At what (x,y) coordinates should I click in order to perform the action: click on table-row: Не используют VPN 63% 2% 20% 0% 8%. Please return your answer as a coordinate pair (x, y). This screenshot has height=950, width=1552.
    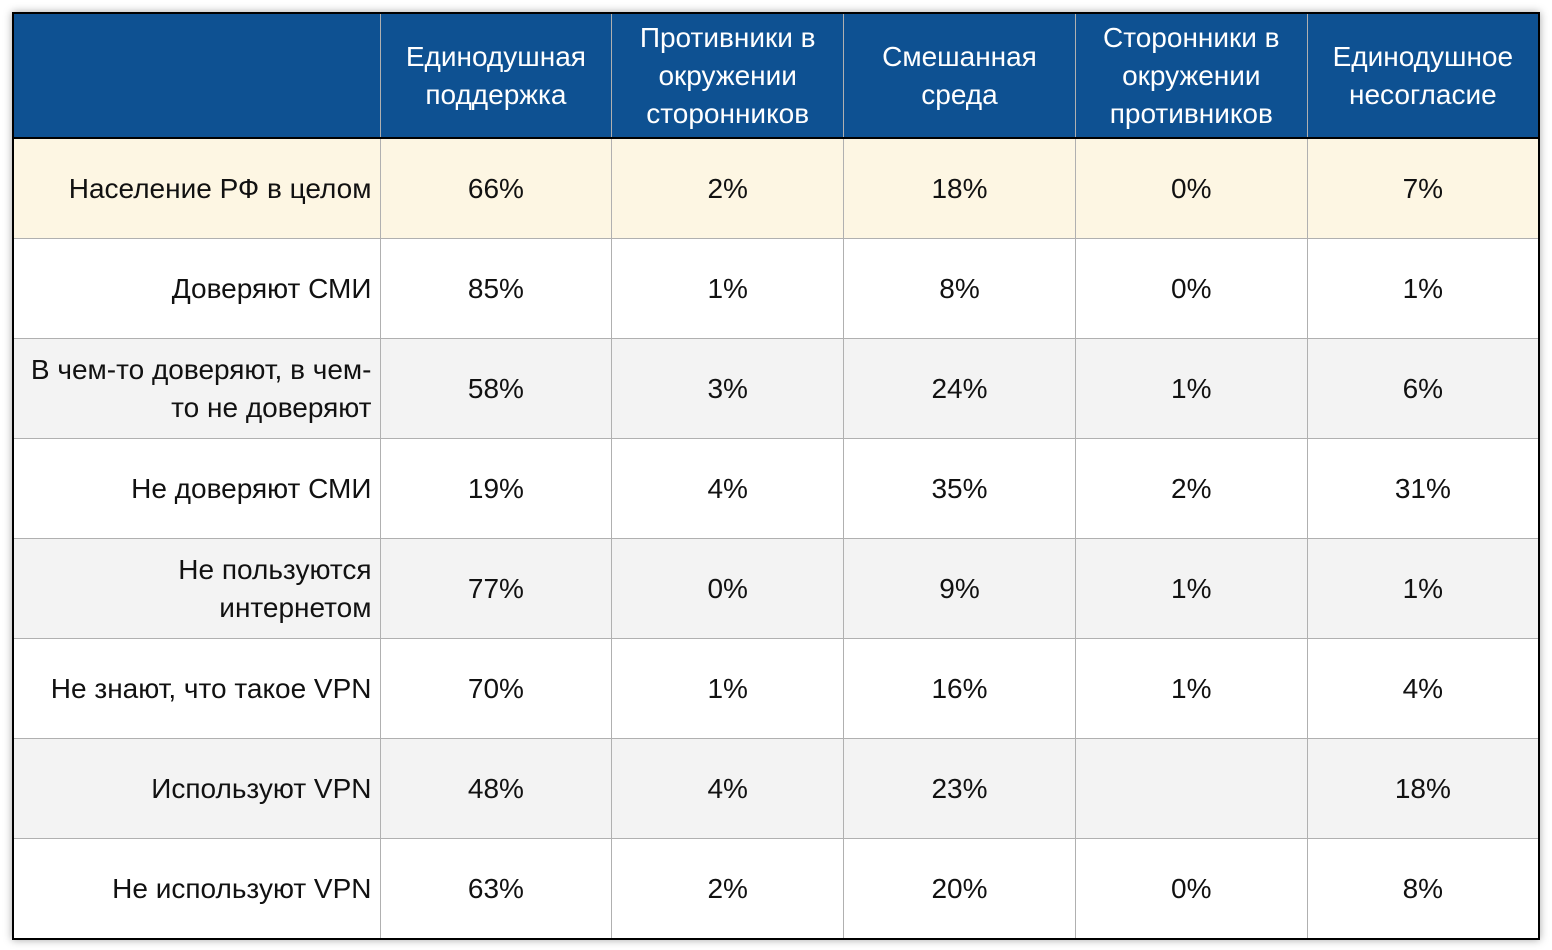
    Looking at the image, I should click on (776, 889).